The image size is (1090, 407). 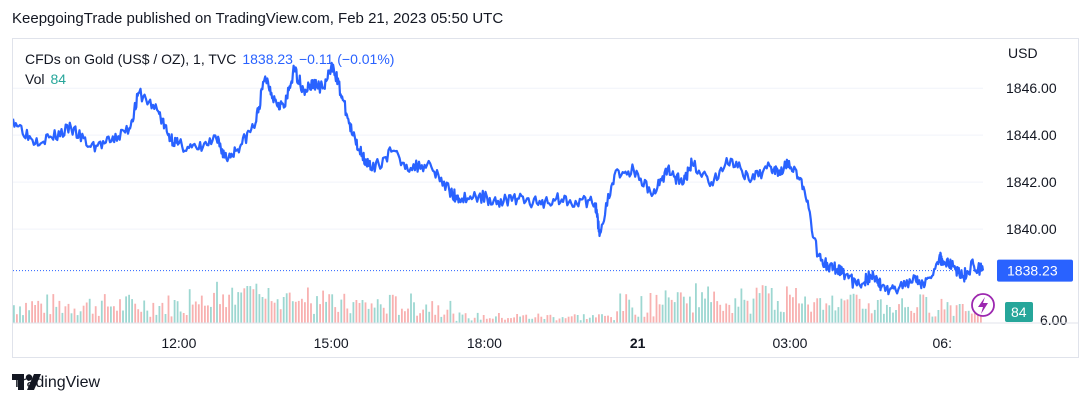 What do you see at coordinates (1032, 271) in the screenshot?
I see `last-price-label: 1838.23` at bounding box center [1032, 271].